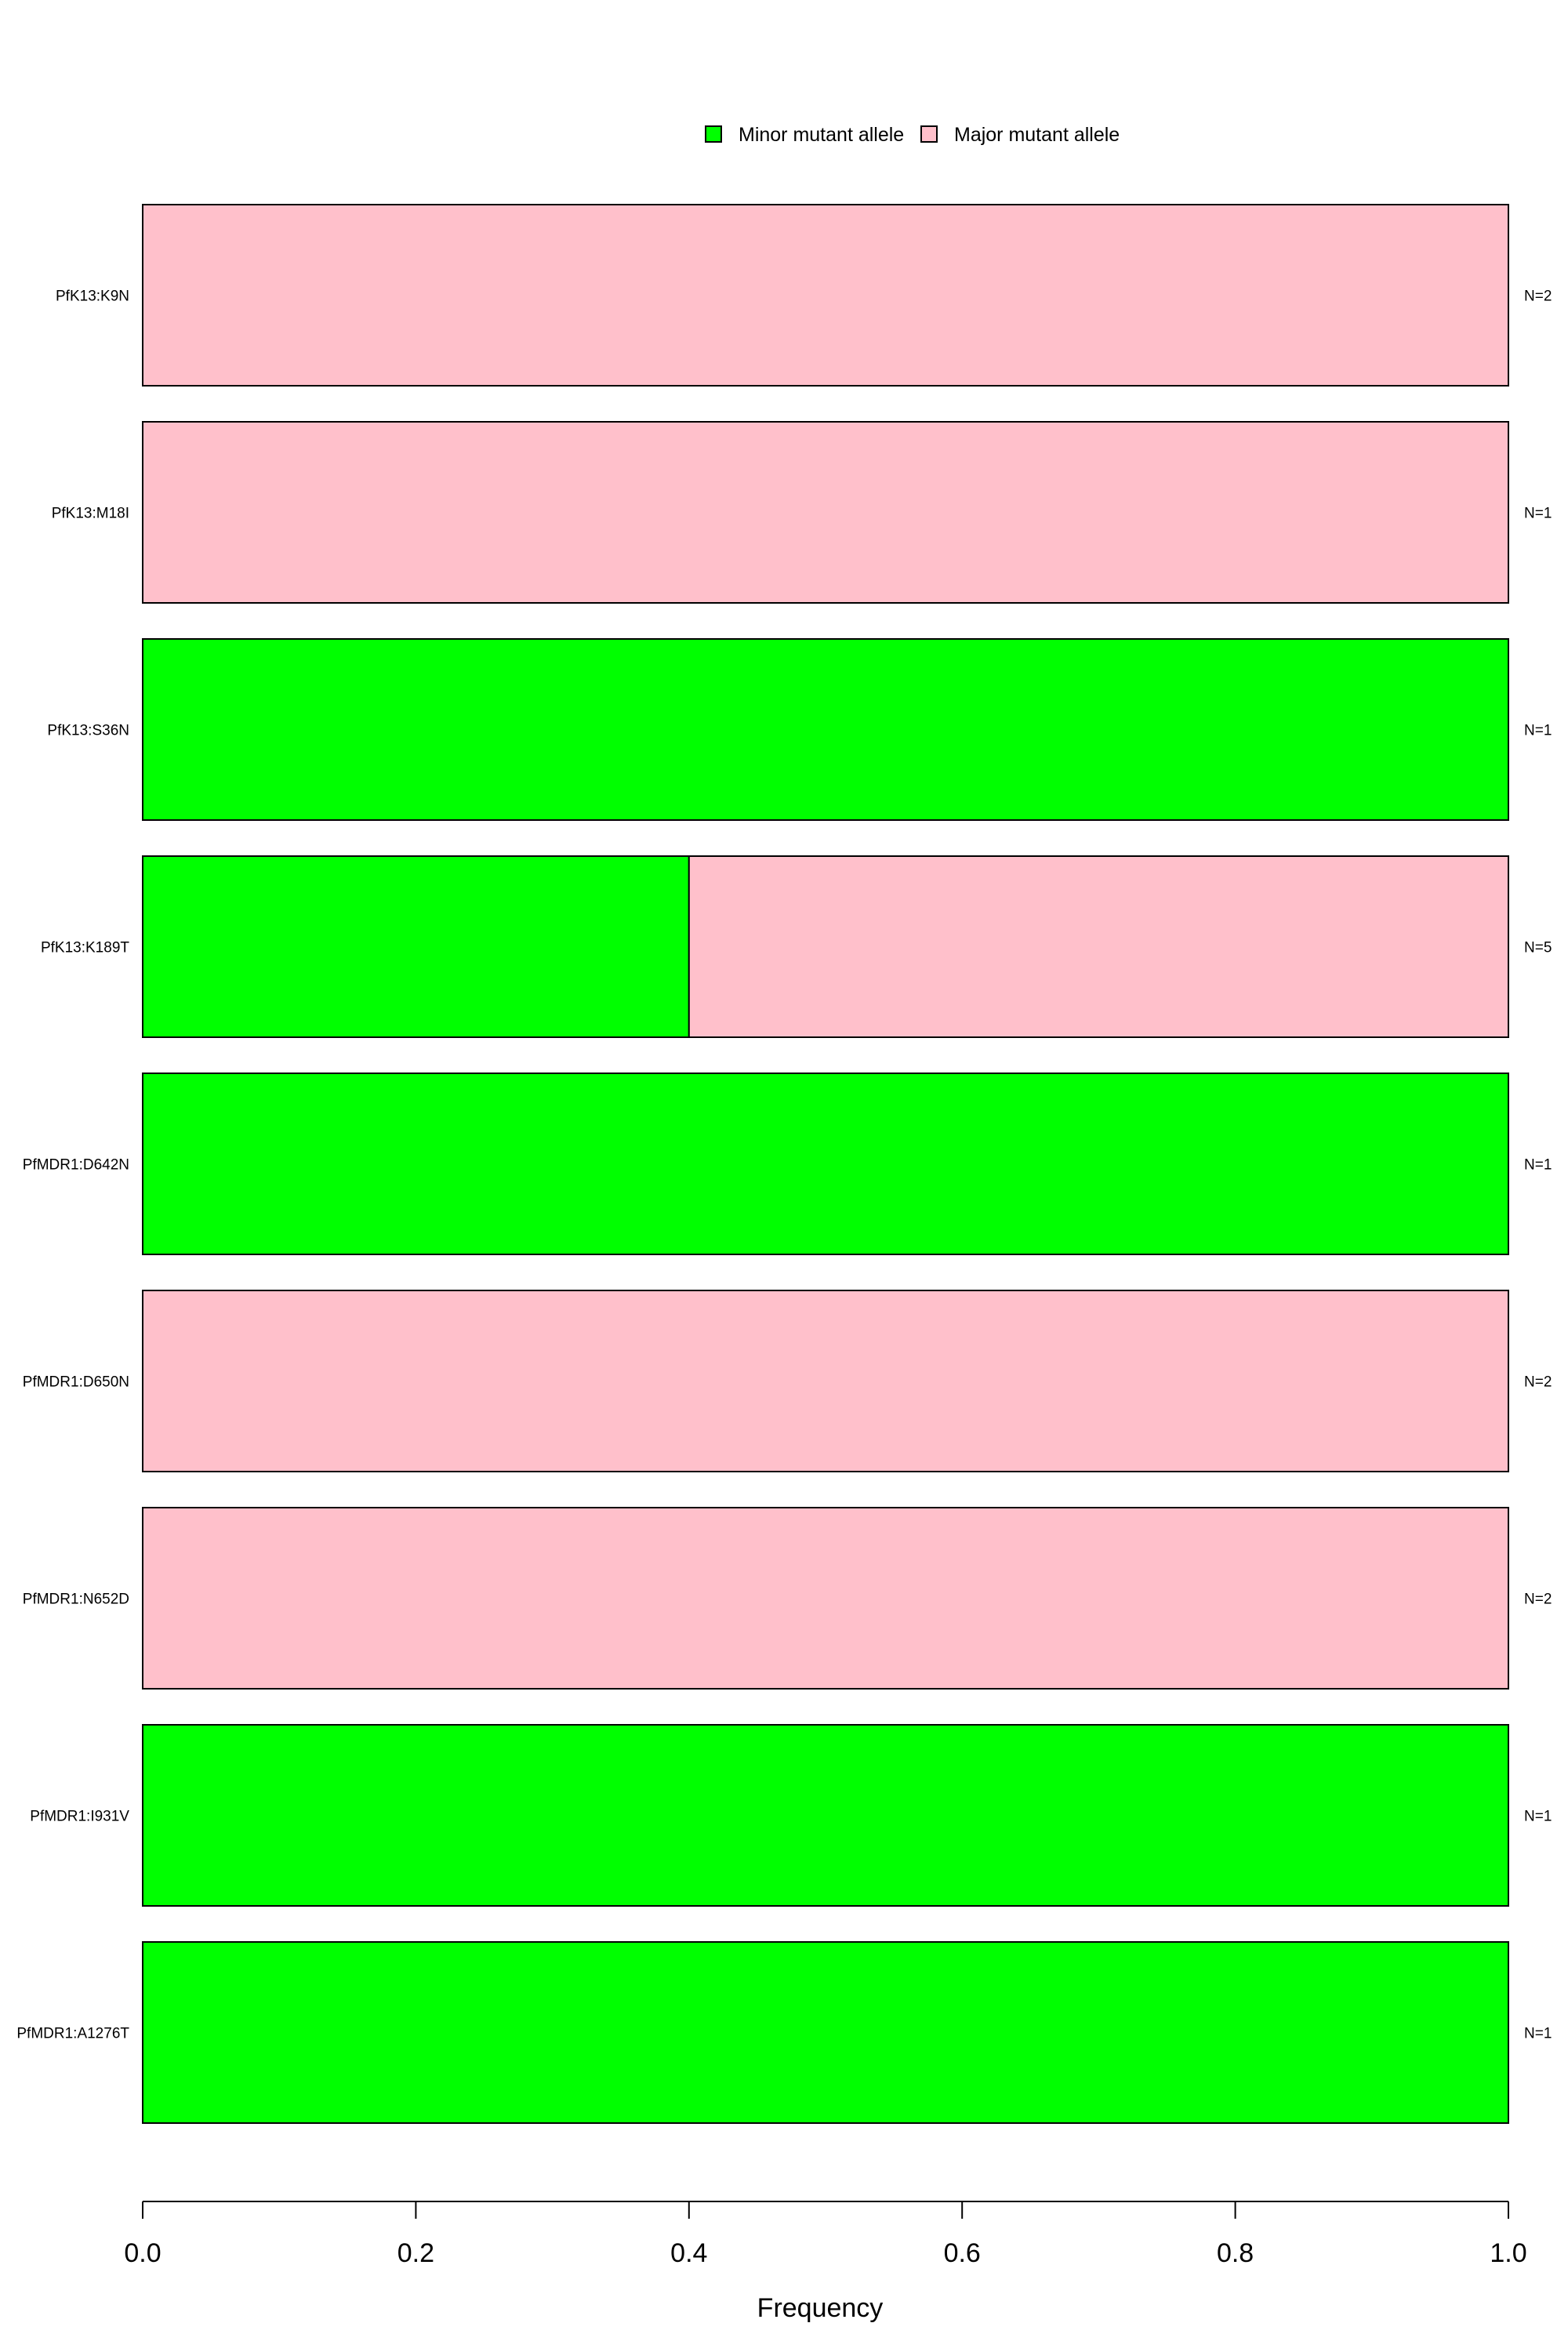 This screenshot has width=1568, height=2352. Describe the element at coordinates (688, 2253) in the screenshot. I see `x-tick-label: 0.4` at that location.